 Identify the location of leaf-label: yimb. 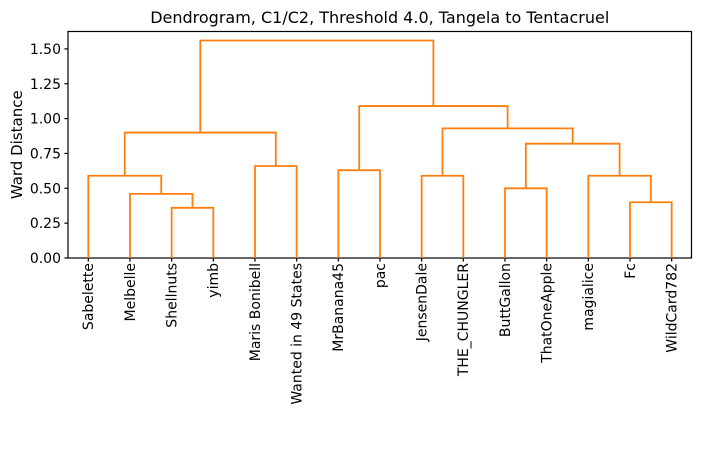
(214, 280).